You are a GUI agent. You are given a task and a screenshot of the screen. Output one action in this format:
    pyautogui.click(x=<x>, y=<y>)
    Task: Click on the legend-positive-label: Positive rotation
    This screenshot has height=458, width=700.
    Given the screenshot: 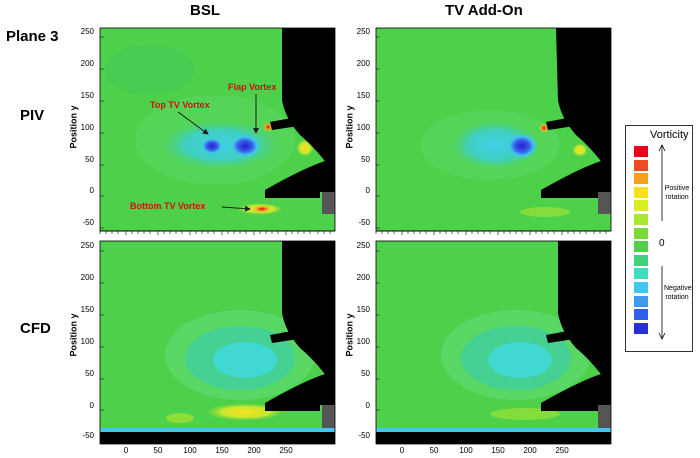 What is the action you would take?
    pyautogui.click(x=677, y=193)
    